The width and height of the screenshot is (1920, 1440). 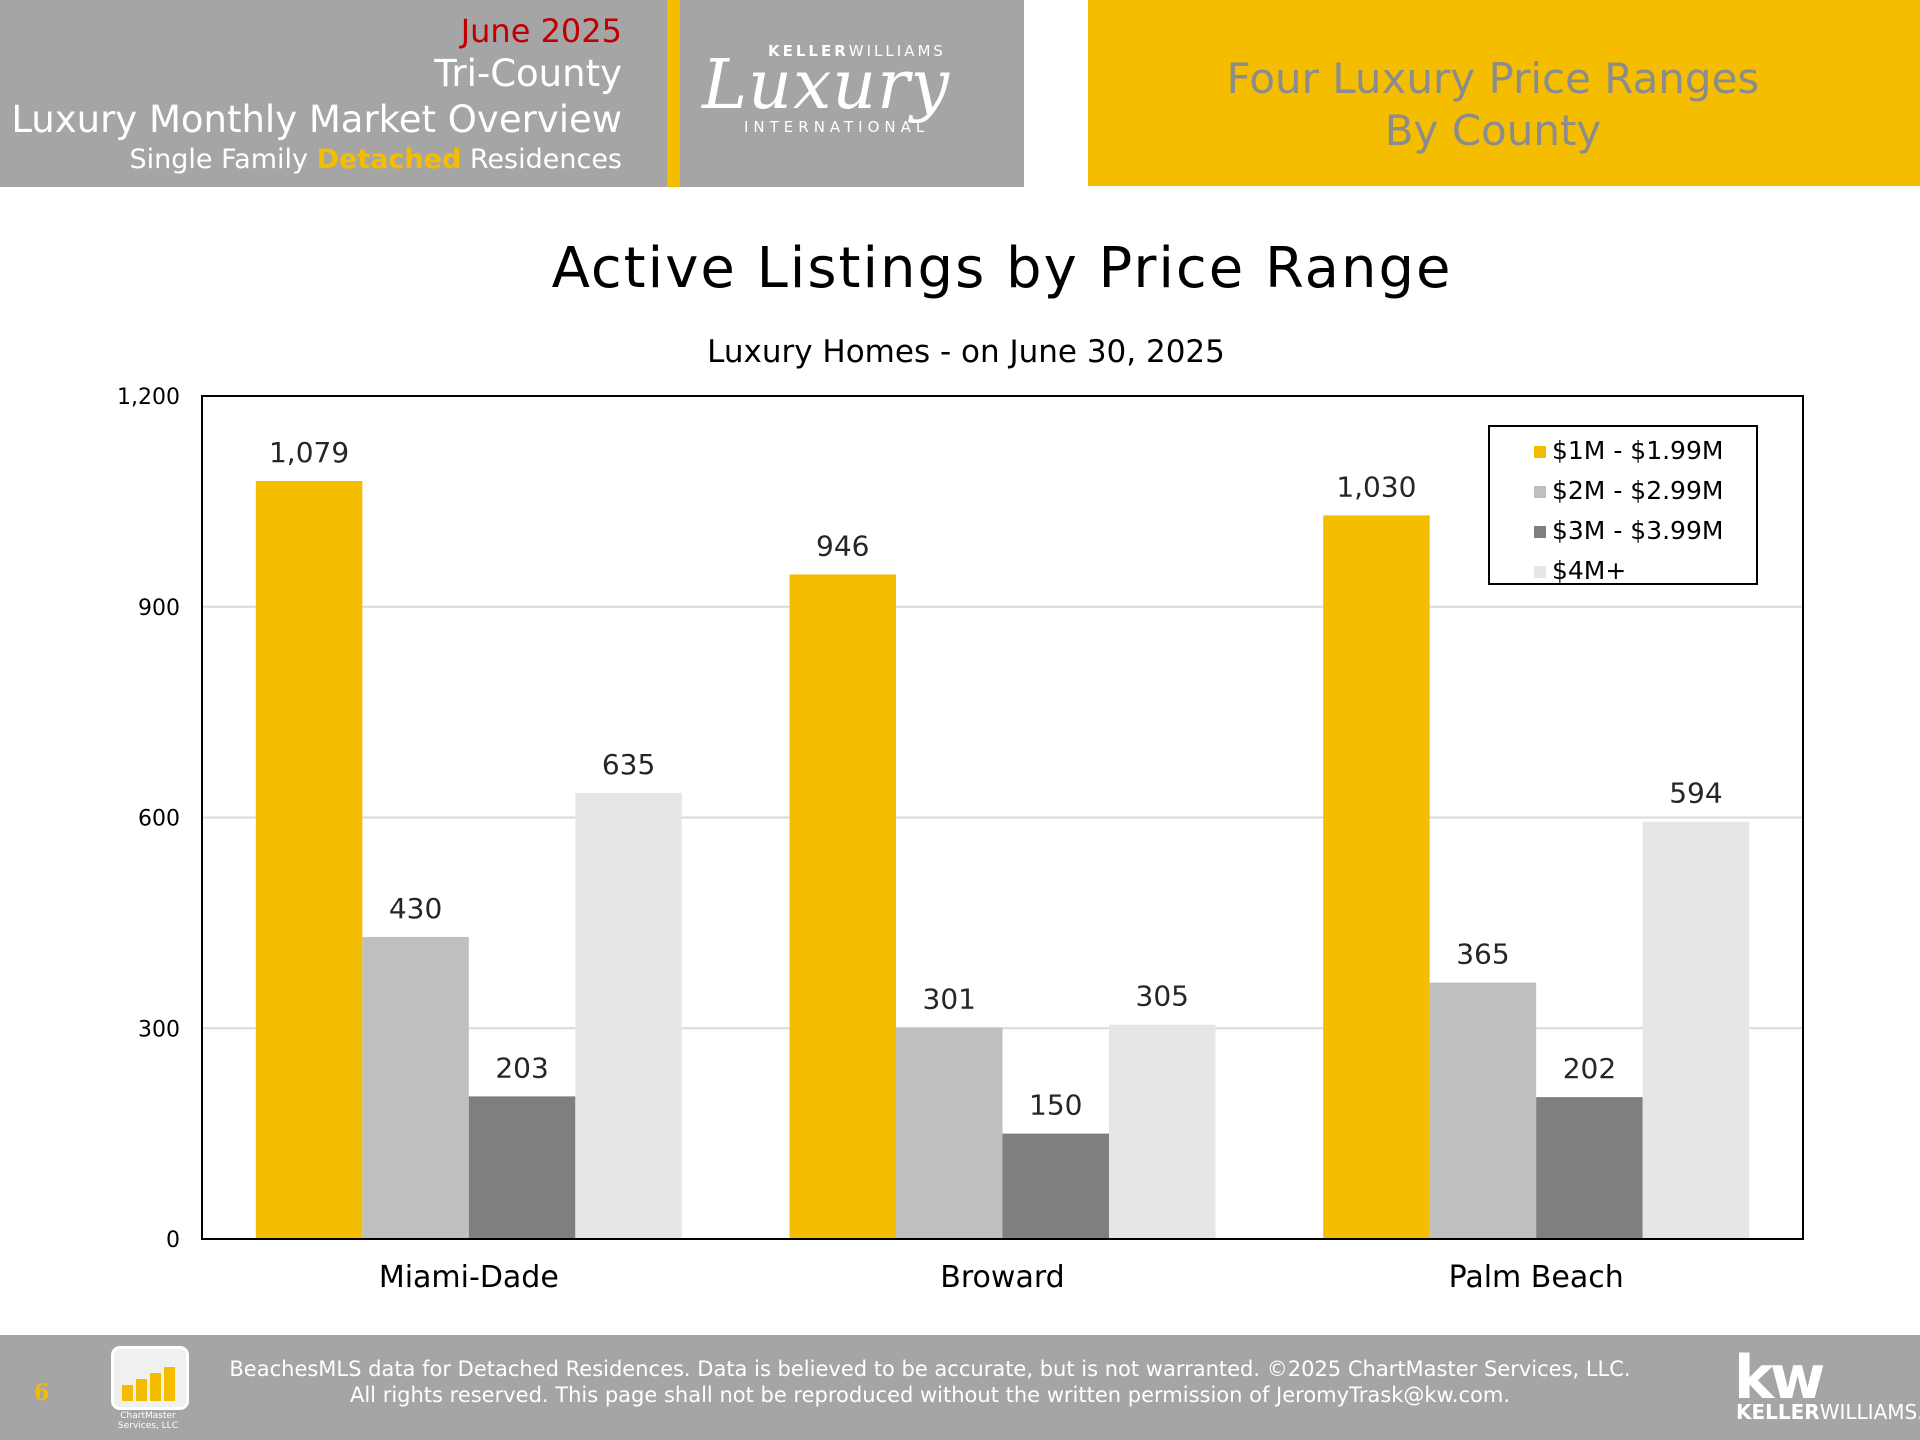 I want to click on data-label: 594, so click(x=1695, y=793).